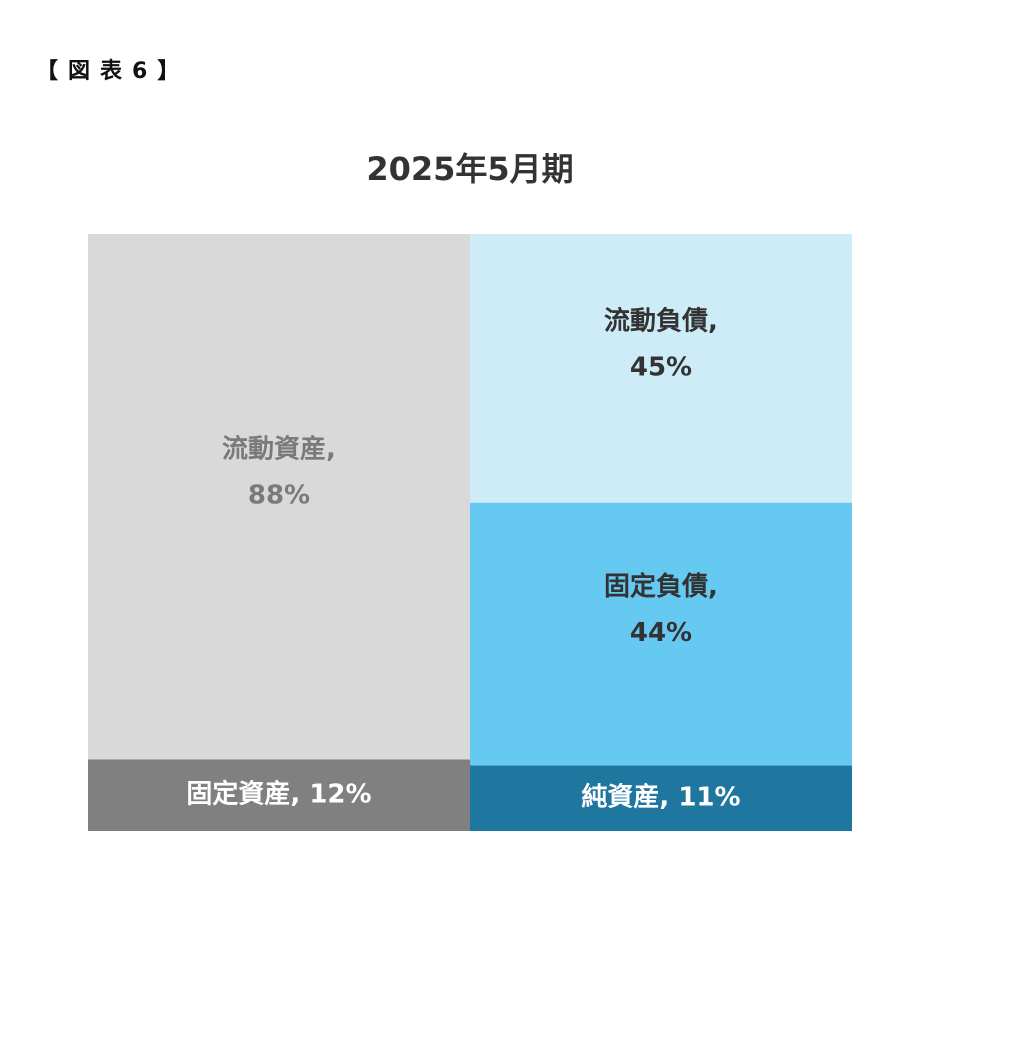 This screenshot has width=1022, height=1048. I want to click on heading: 【図表6】, so click(112, 71).